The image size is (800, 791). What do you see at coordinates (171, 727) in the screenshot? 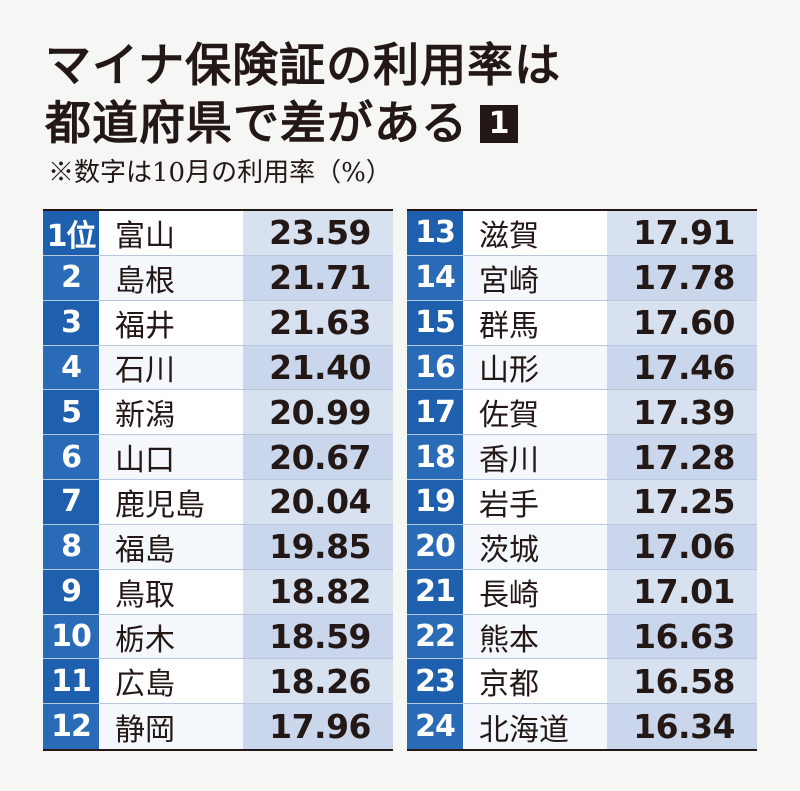
I see `prefecture-cell: 静岡` at bounding box center [171, 727].